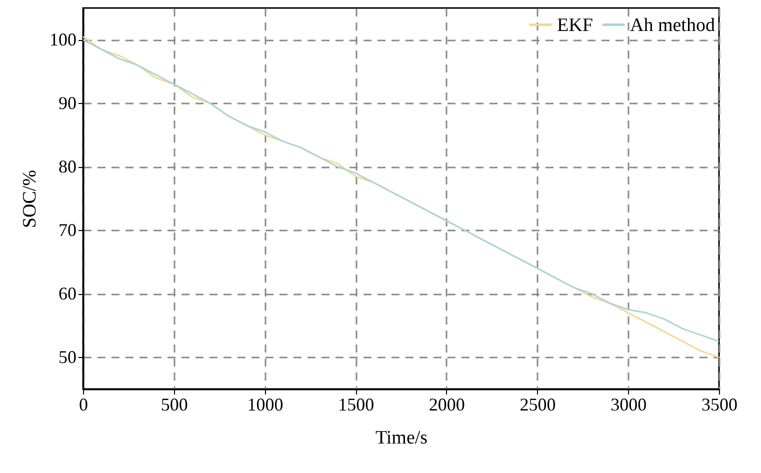  Describe the element at coordinates (538, 404) in the screenshot. I see `x-tick-label: 2500` at that location.